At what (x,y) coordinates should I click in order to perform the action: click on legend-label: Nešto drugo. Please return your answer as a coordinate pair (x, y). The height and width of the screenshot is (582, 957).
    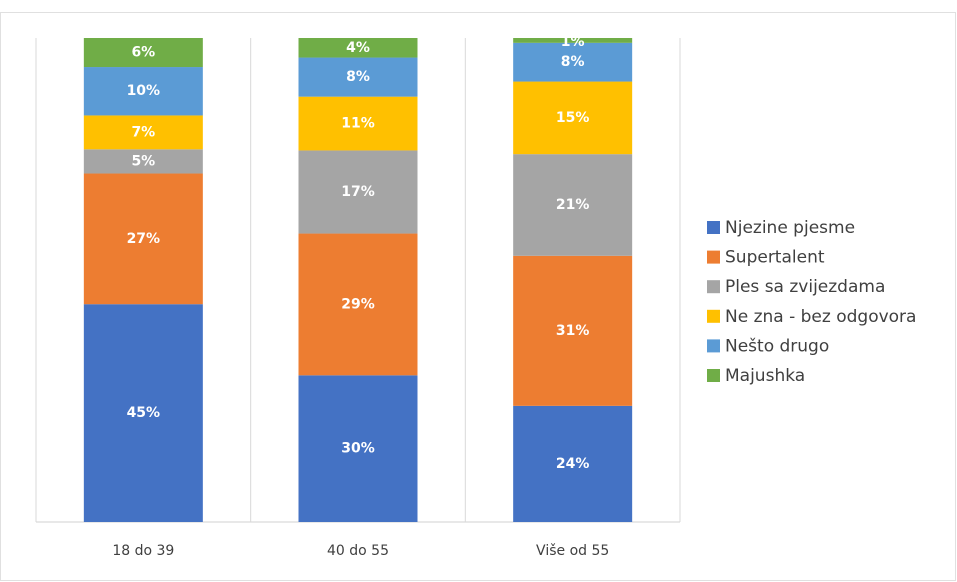
    Looking at the image, I should click on (777, 346).